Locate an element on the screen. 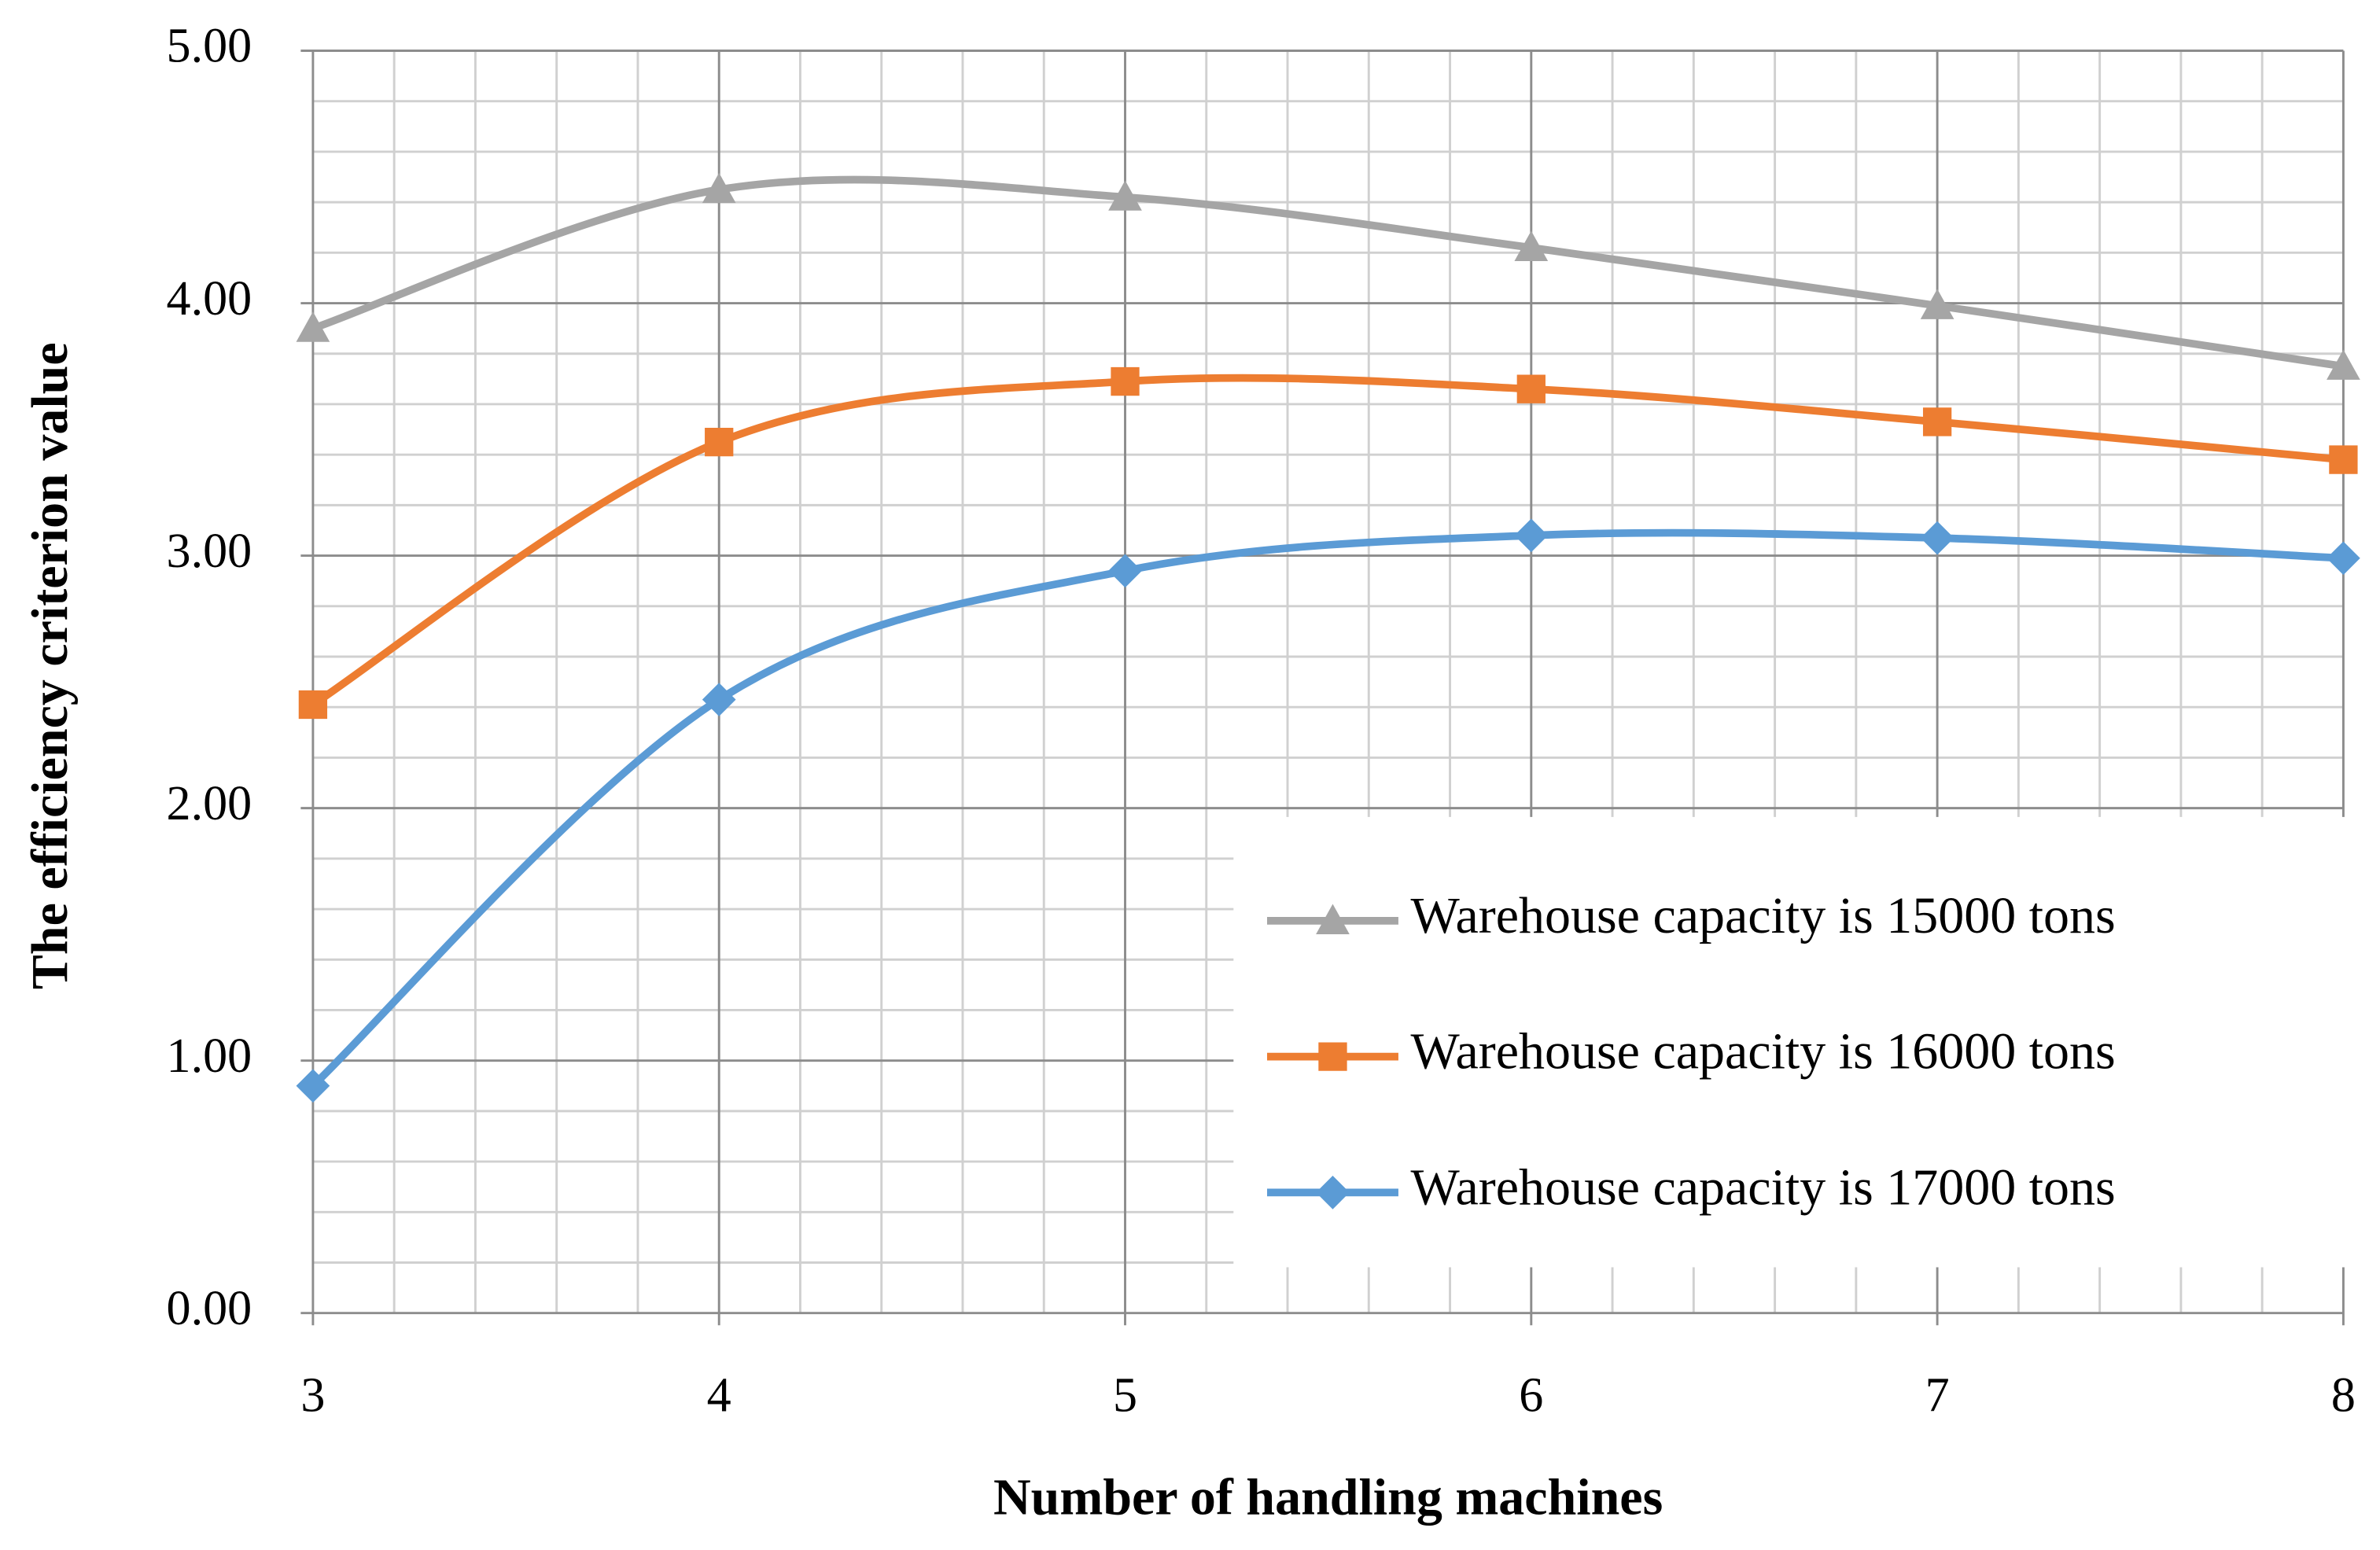 This screenshot has height=1550, width=2380. x-tick-label: 6 is located at coordinates (1531, 1396).